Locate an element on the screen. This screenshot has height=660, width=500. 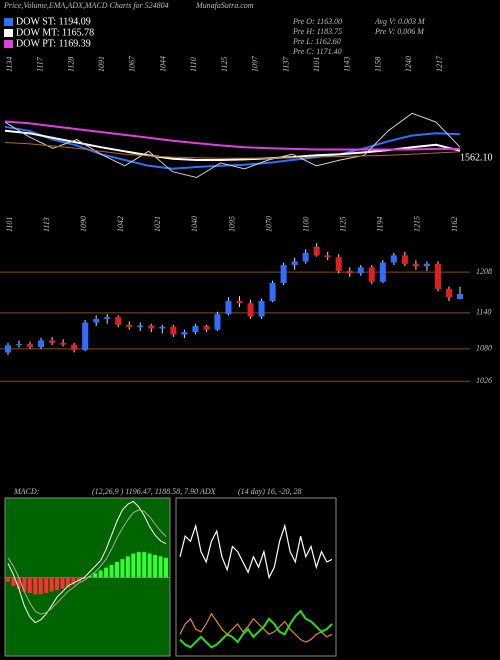
y-tick-label: 1026 is located at coordinates (484, 380).